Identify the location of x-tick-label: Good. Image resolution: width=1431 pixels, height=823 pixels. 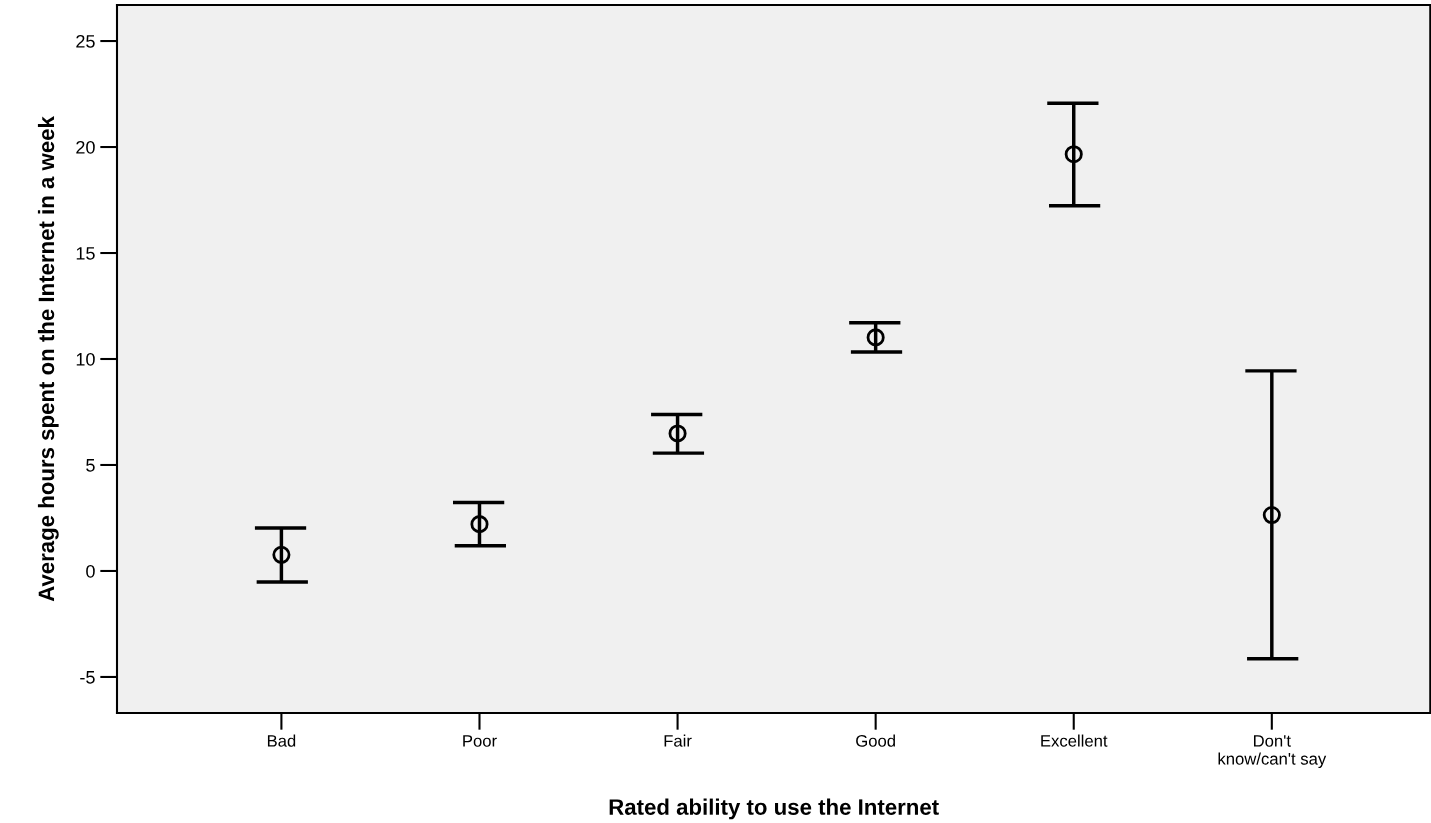
(875, 740).